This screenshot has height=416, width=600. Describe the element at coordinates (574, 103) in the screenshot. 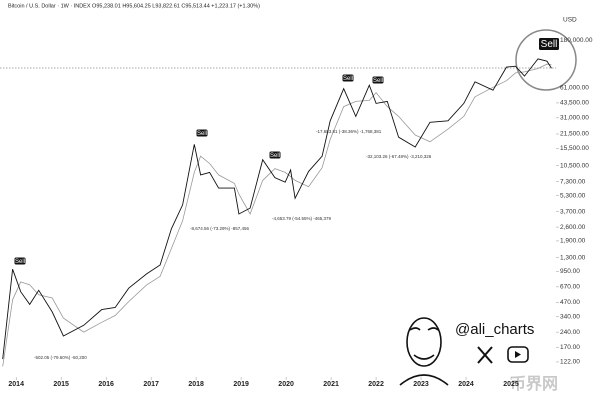

I see `y-tick-label: 43,500.00` at that location.